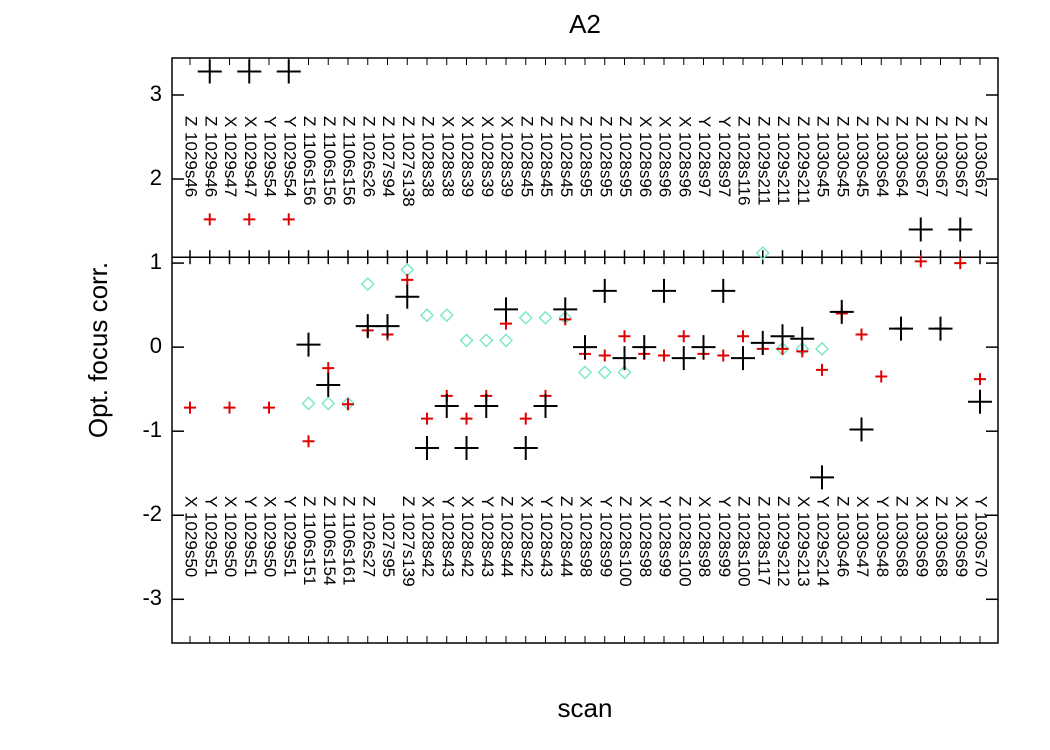 The height and width of the screenshot is (750, 1050). What do you see at coordinates (882, 544) in the screenshot?
I see `bottom-scan-label: 1030s48` at bounding box center [882, 544].